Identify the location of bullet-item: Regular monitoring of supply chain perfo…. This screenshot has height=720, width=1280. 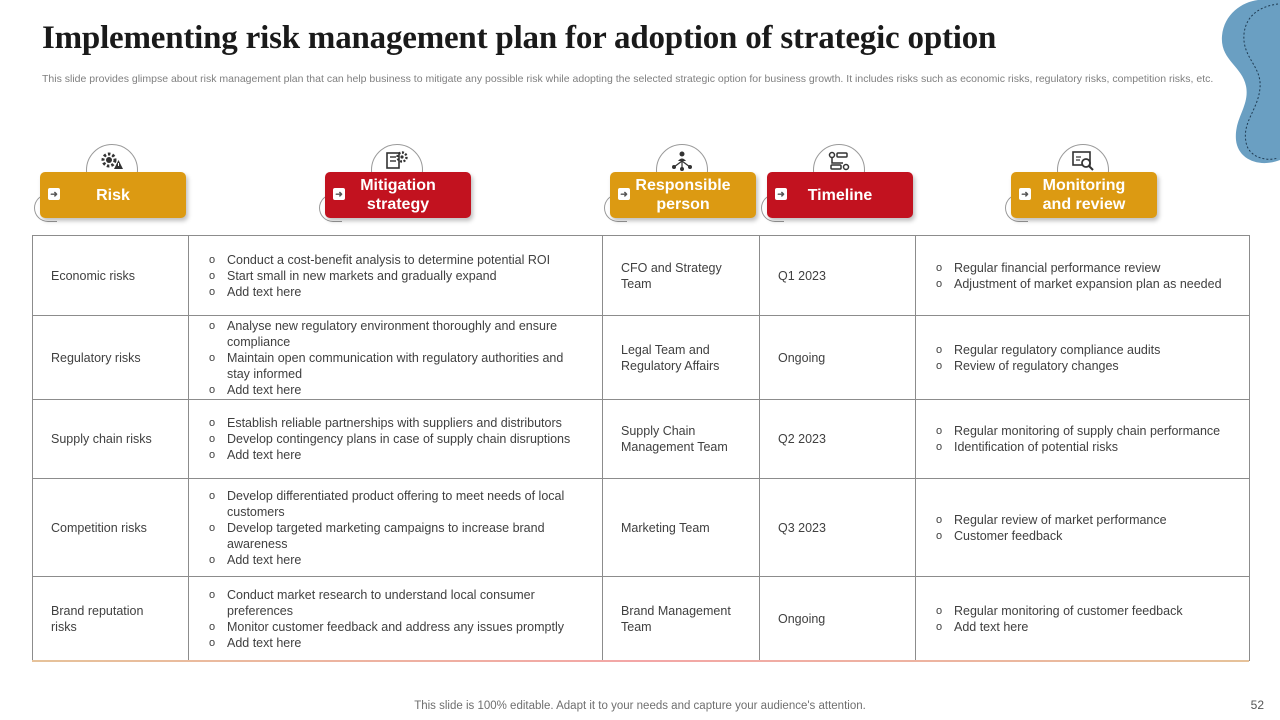
(1082, 431).